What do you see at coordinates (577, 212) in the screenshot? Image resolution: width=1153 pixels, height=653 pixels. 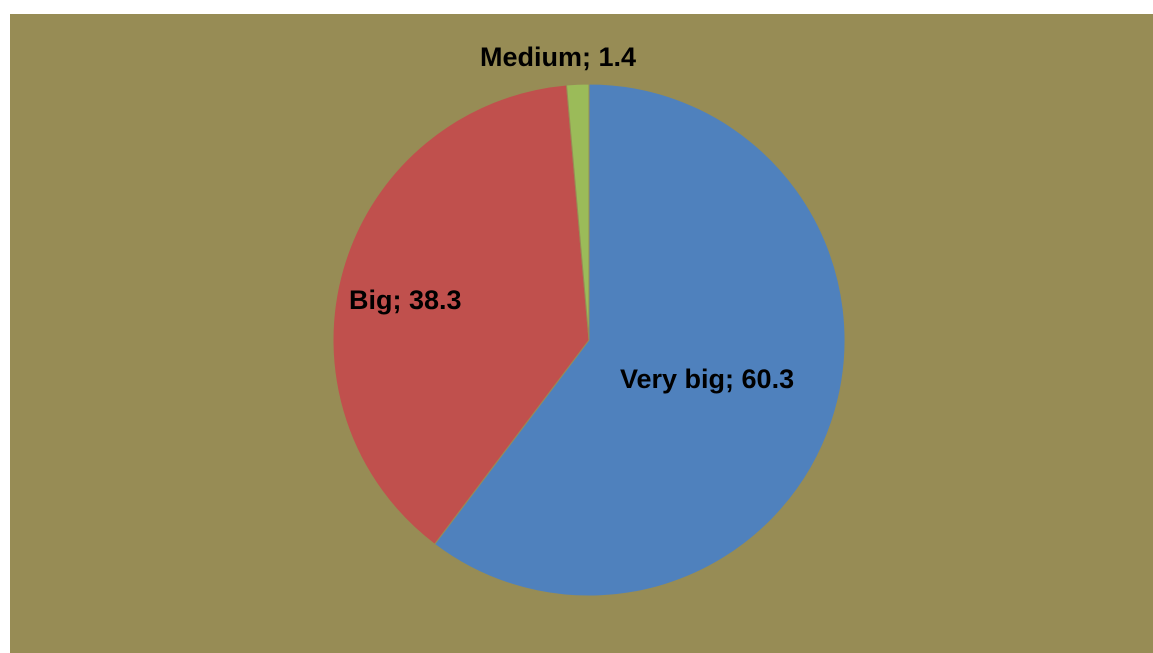 I see `pie-slice-medium` at bounding box center [577, 212].